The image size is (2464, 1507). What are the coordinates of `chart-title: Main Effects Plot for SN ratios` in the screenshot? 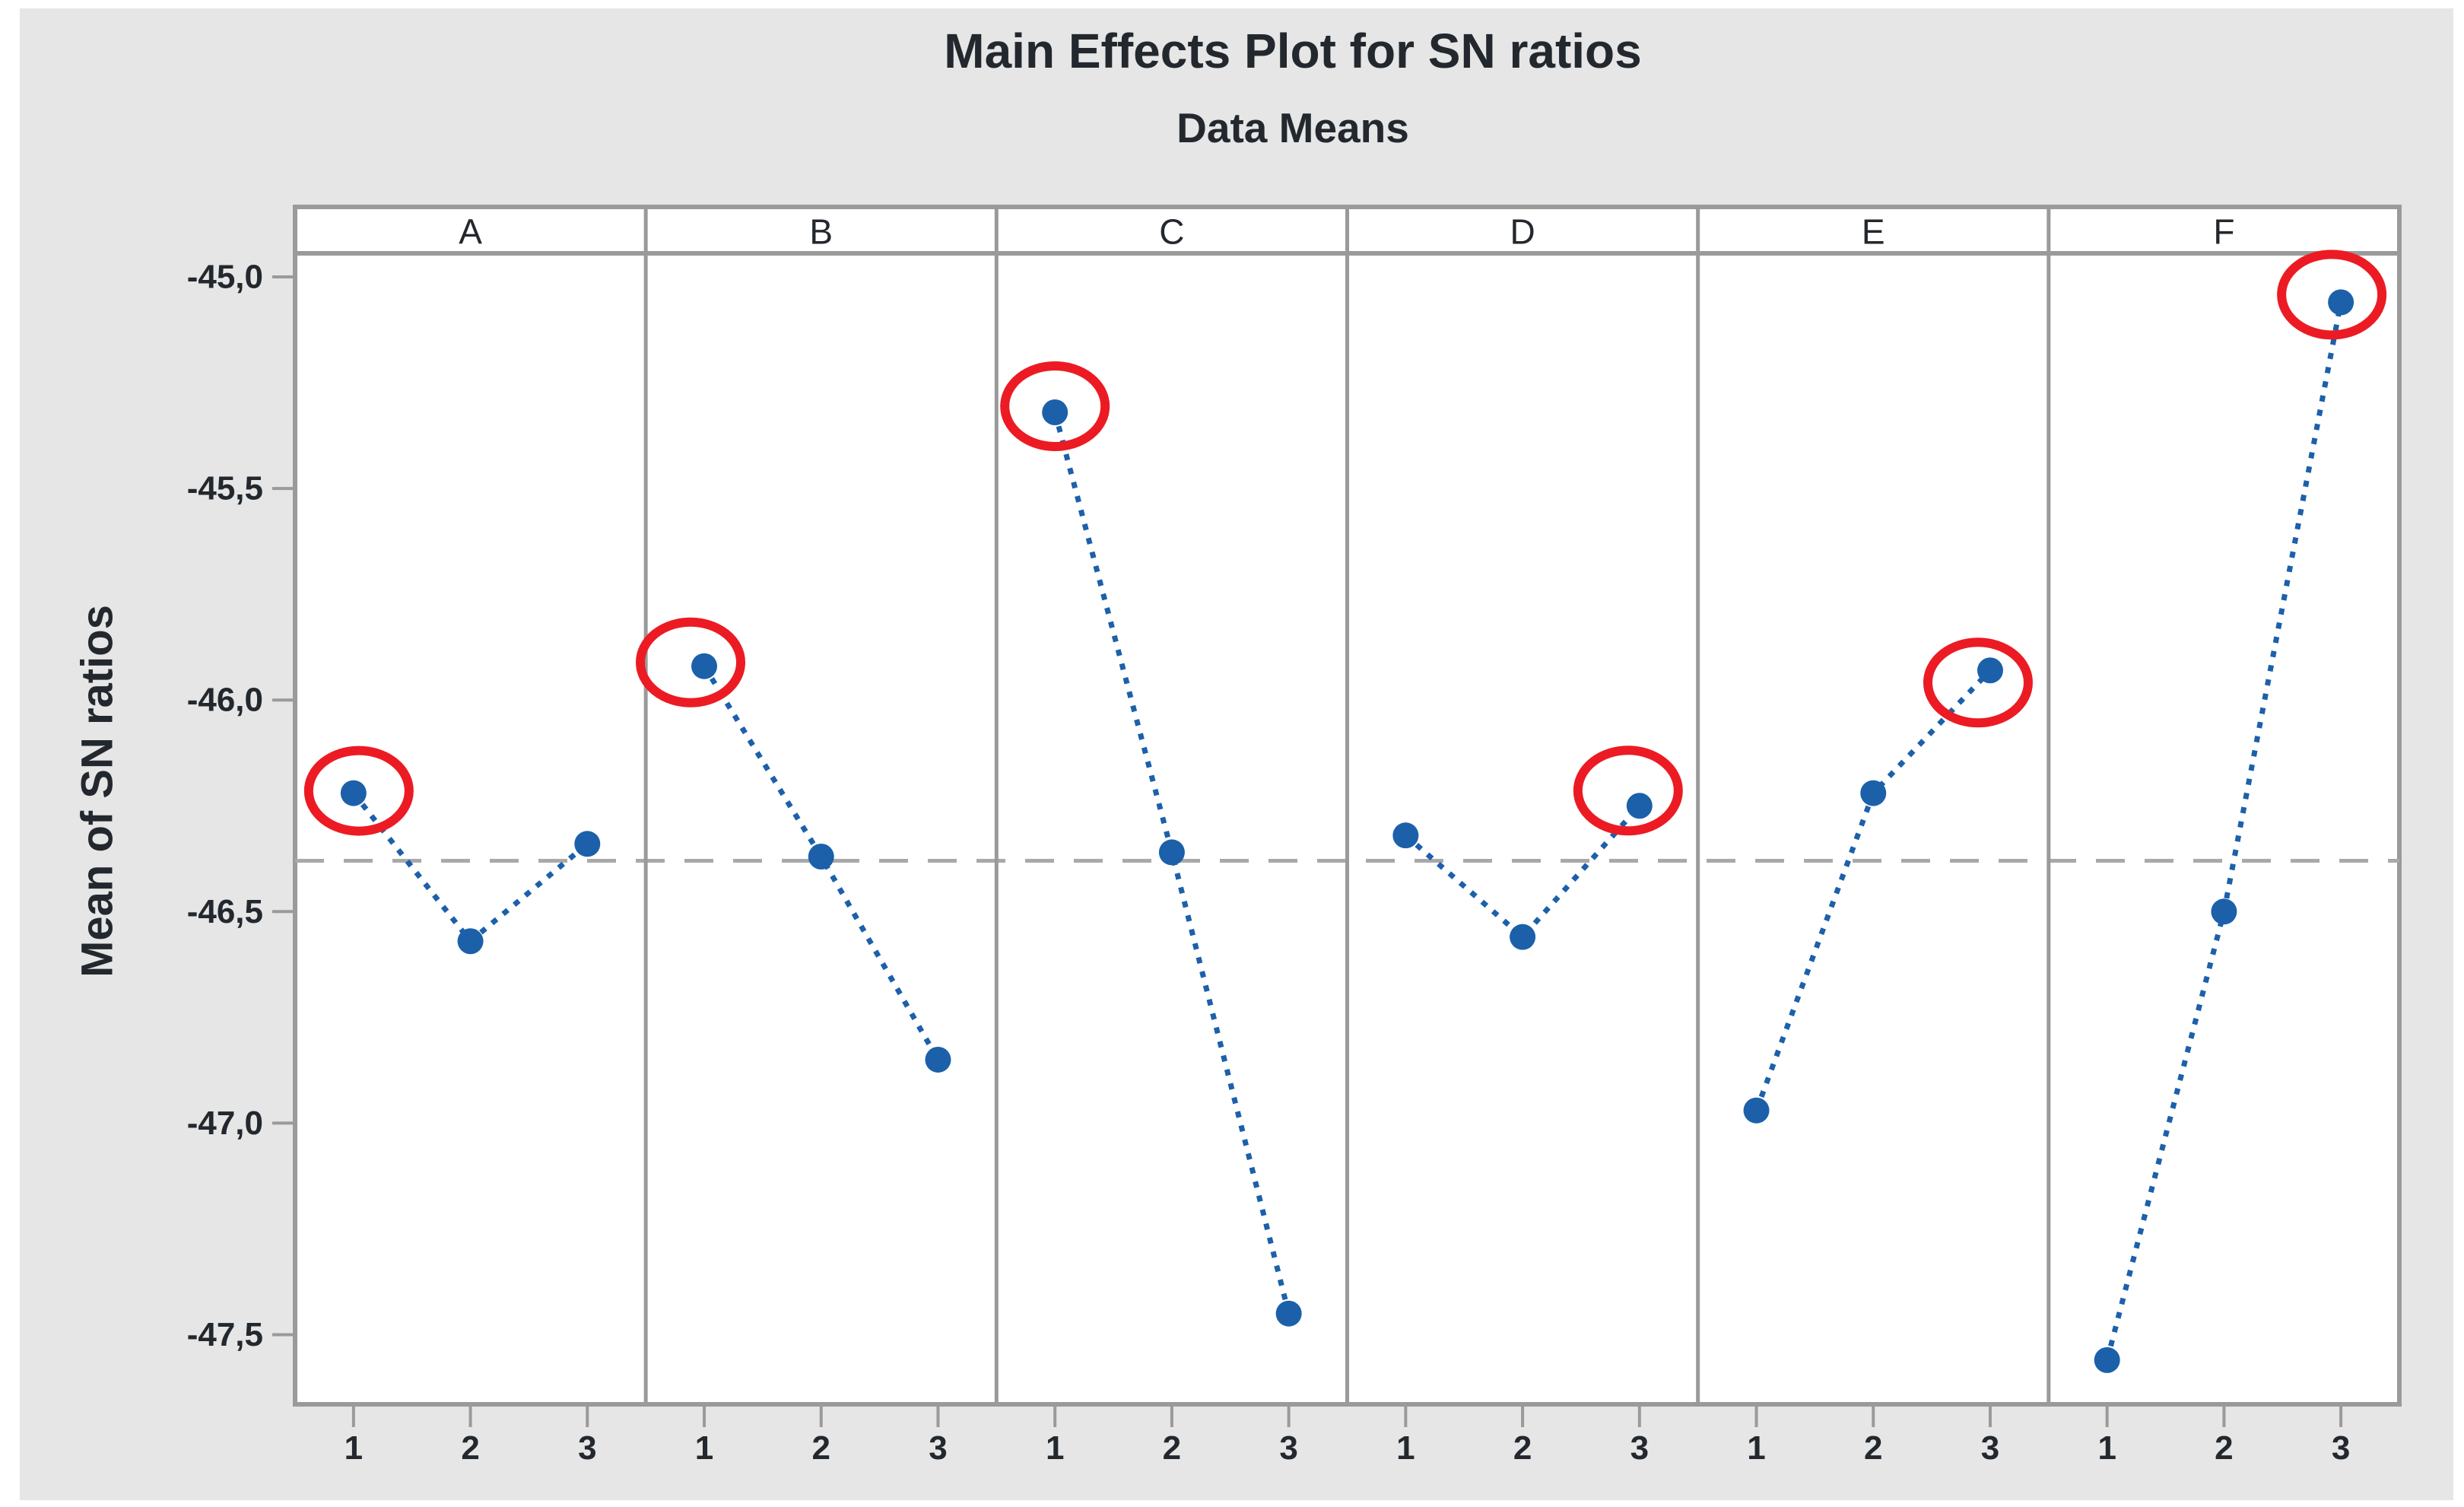 It's located at (1293, 51).